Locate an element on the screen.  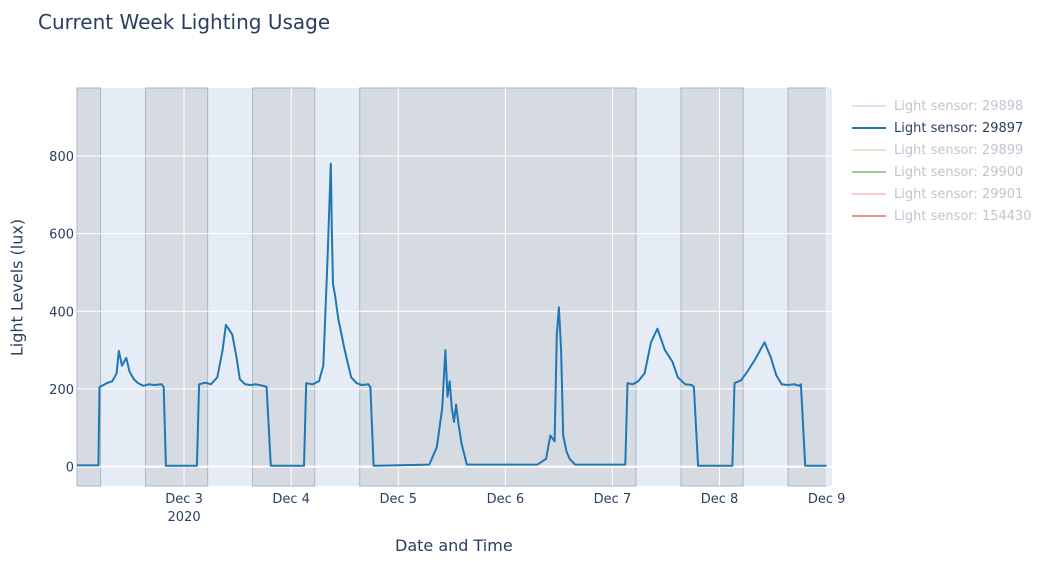
legend-label: Light sensor: 29901 is located at coordinates (959, 194).